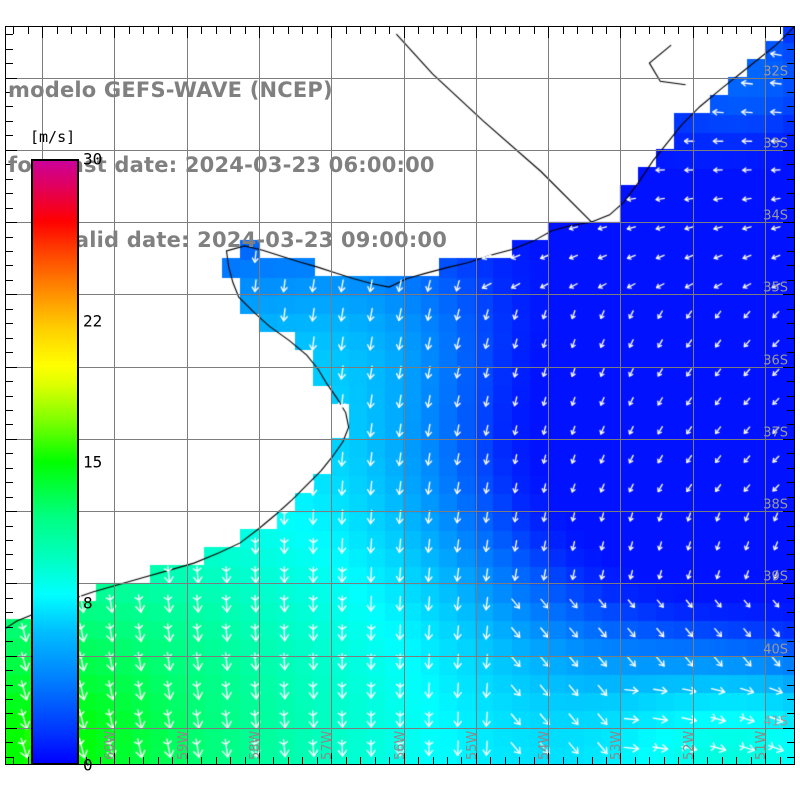 This screenshot has width=800, height=800. What do you see at coordinates (400, 728) in the screenshot?
I see `gridline-lat-41S` at bounding box center [400, 728].